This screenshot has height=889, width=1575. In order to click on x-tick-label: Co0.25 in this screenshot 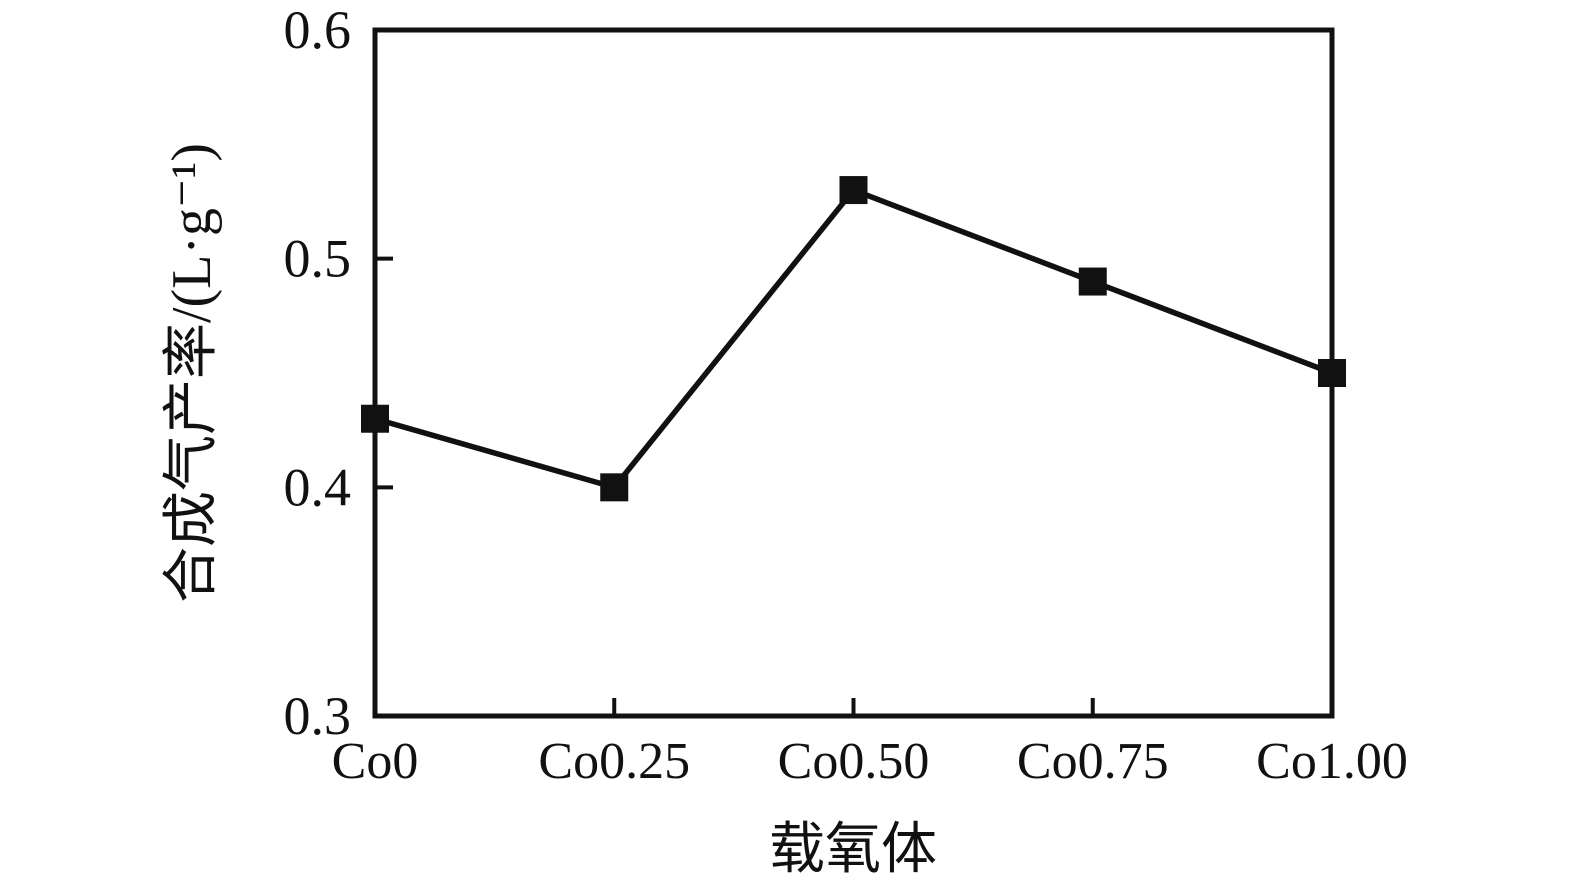, I will do `click(614, 761)`.